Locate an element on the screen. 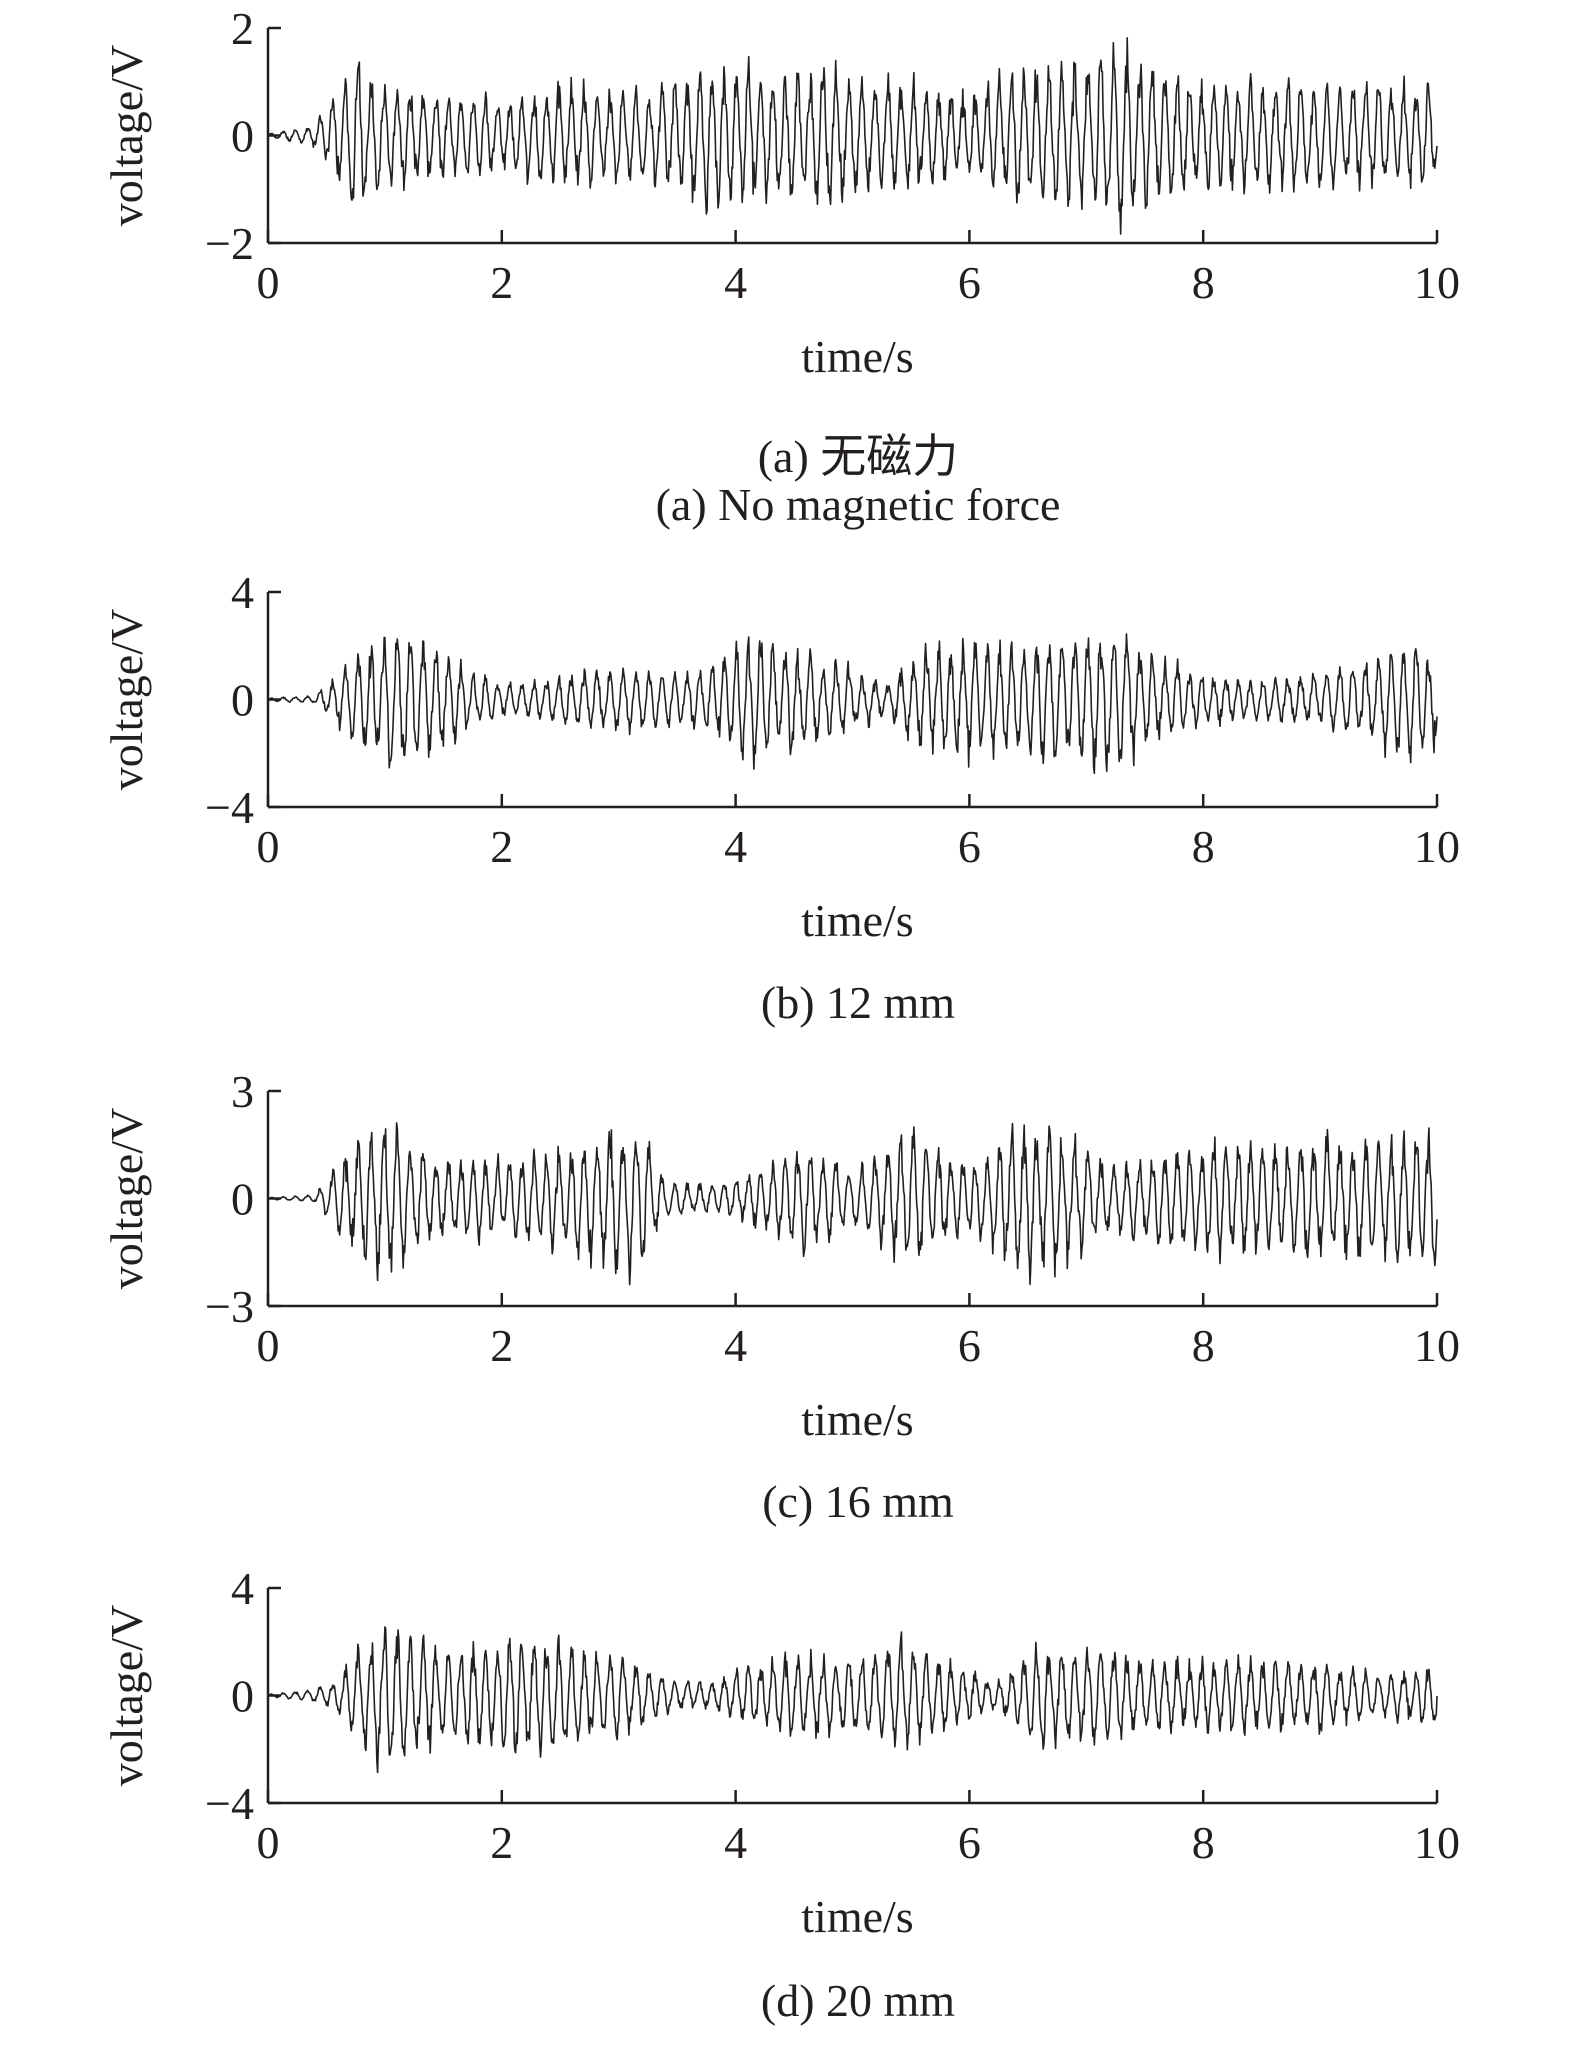 This screenshot has width=1575, height=2048. y-tick-label: 3 is located at coordinates (242, 1091).